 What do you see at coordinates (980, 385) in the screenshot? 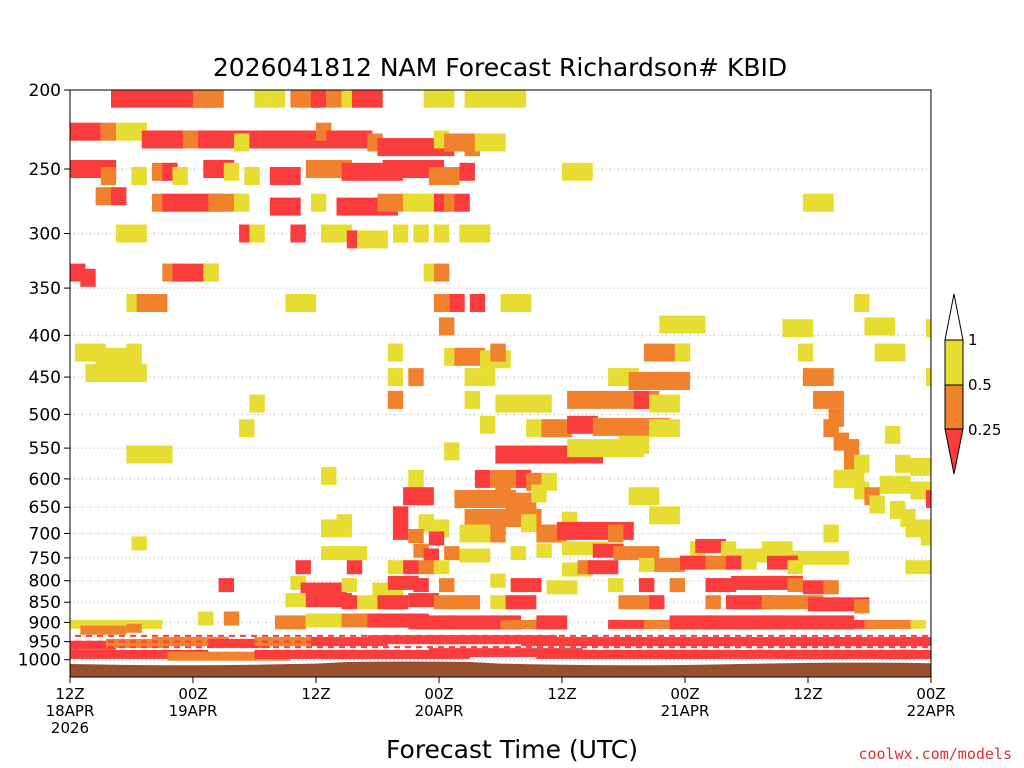
I see `colorbar-label-0-5: 0.5` at bounding box center [980, 385].